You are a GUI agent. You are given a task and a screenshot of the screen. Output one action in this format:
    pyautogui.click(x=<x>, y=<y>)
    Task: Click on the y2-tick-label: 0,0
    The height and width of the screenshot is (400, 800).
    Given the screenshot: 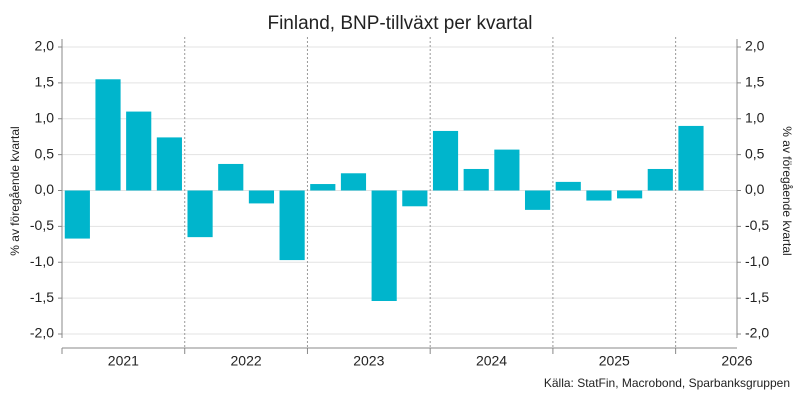 What is the action you would take?
    pyautogui.click(x=755, y=189)
    